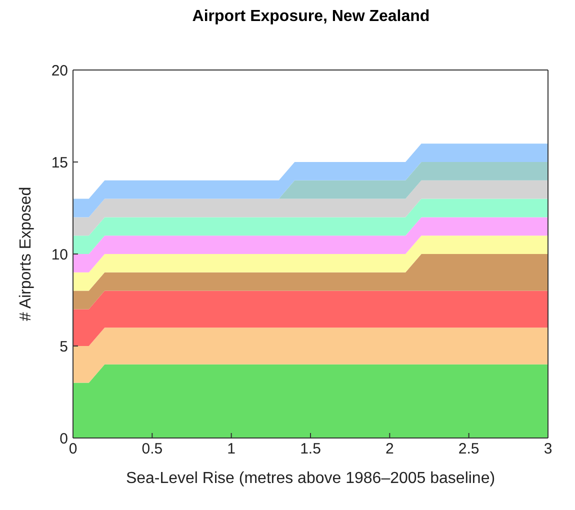 Image resolution: width=575 pixels, height=510 pixels. I want to click on x-tick-label: 2.5, so click(469, 449).